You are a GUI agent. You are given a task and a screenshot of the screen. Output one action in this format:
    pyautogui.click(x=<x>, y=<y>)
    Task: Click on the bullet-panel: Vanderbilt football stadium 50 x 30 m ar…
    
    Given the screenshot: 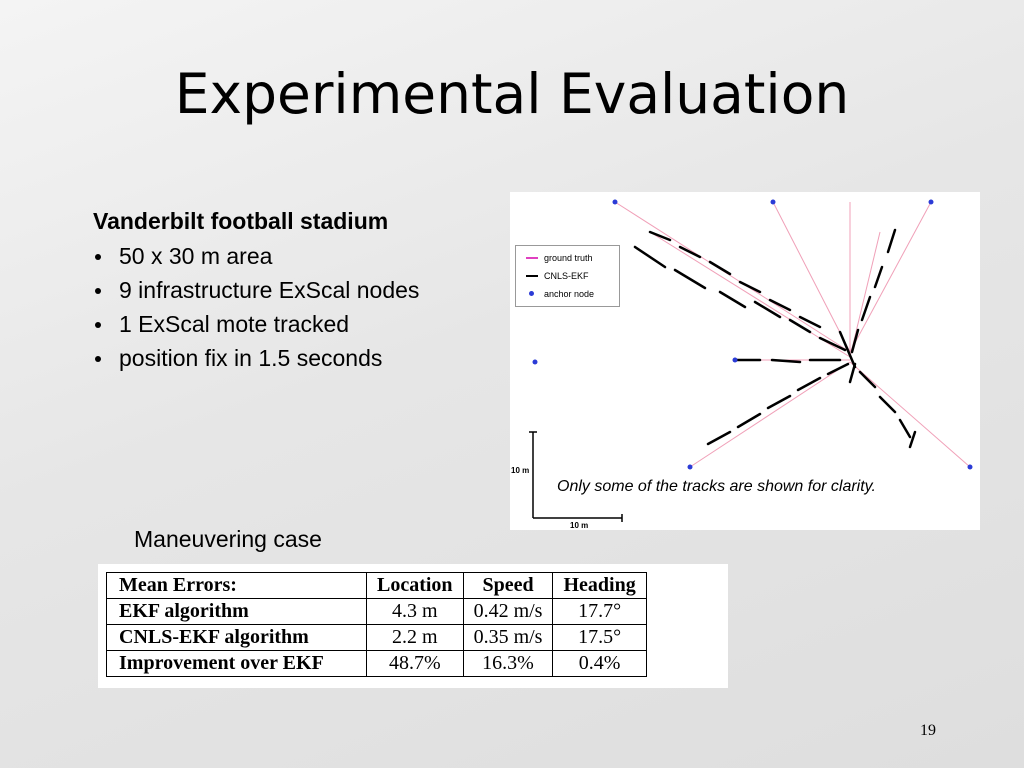 What is the action you would take?
    pyautogui.click(x=298, y=293)
    